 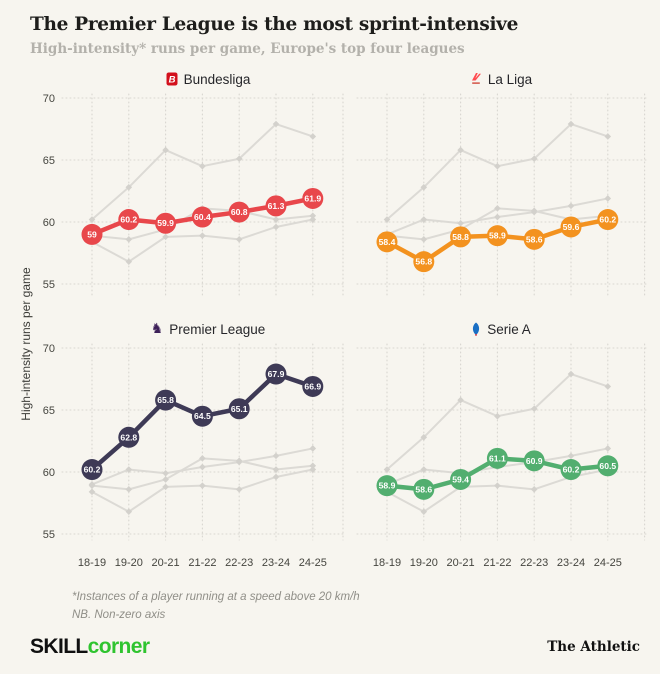 I want to click on skillcorner-corner-text: corner, so click(x=118, y=646).